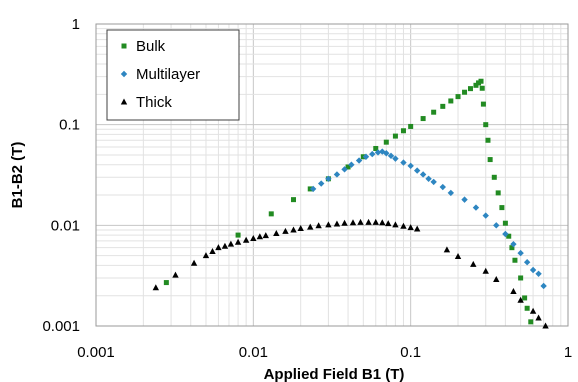  I want to click on y-axis-title: B1-B2 (T), so click(17, 175).